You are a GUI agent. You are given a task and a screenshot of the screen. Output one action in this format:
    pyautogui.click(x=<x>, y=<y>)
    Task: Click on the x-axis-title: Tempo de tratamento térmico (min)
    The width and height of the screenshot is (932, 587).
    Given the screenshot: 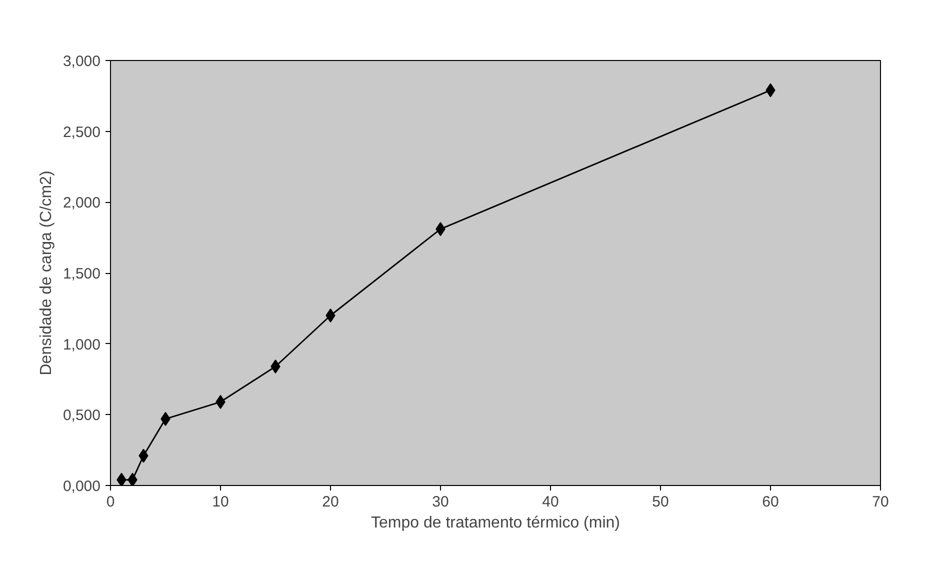 What is the action you would take?
    pyautogui.click(x=495, y=523)
    